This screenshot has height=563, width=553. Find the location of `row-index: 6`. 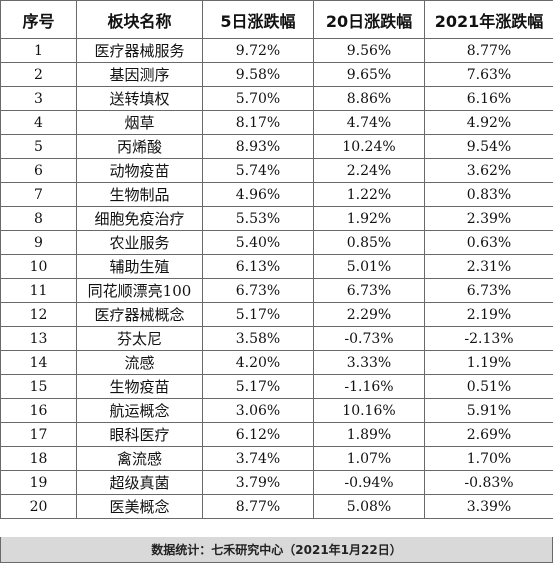

row-index: 6 is located at coordinates (38, 170).